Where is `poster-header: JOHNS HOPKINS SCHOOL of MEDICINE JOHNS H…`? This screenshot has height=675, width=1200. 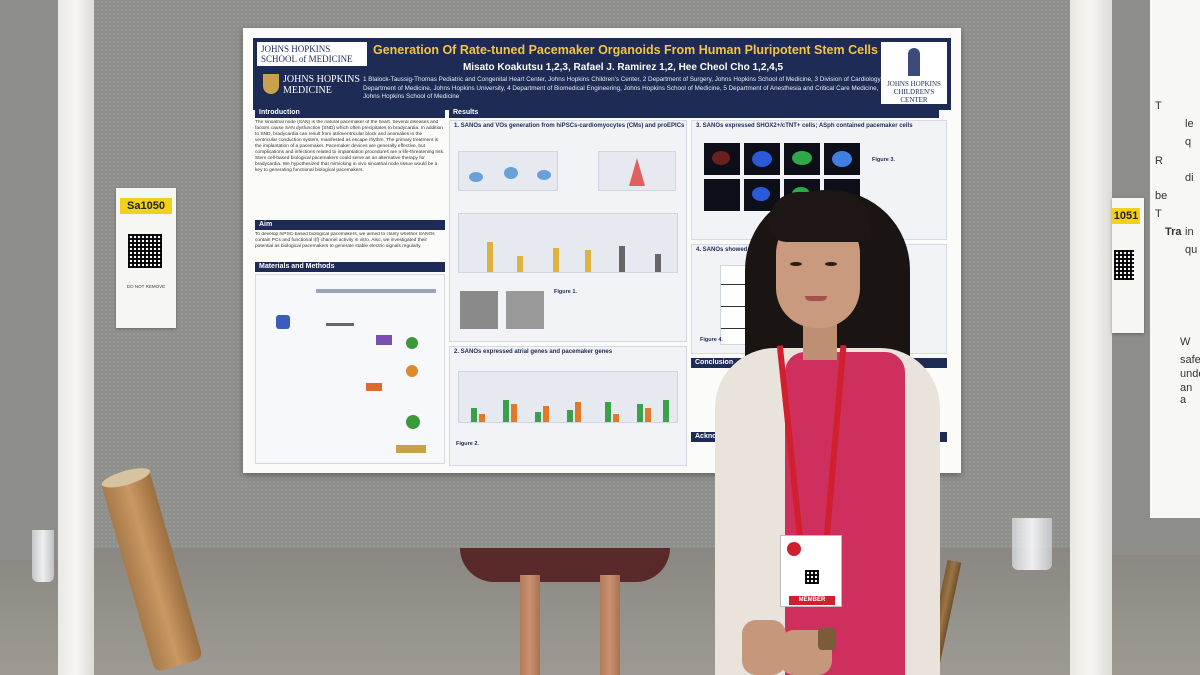
poster-header: JOHNS HOPKINS SCHOOL of MEDICINE JOHNS H… is located at coordinates (602, 74).